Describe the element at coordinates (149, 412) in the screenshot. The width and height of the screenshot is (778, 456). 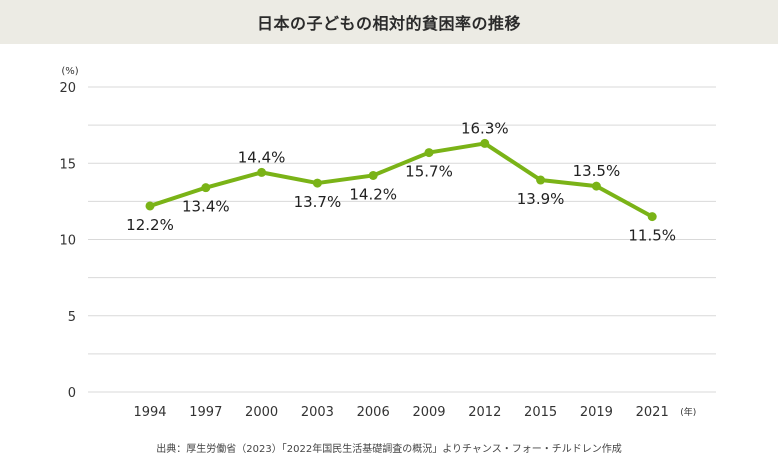
I see `x-tick-label: 1994` at that location.